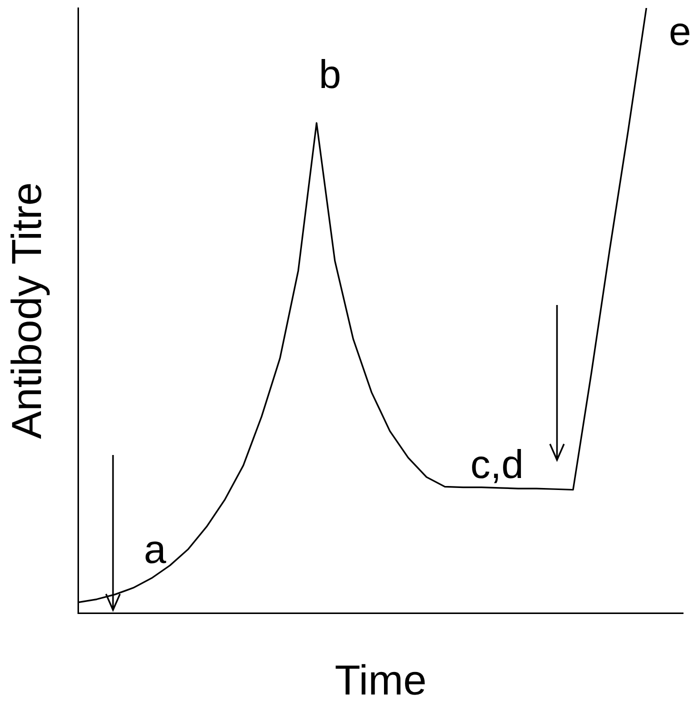 This screenshot has width=695, height=712. I want to click on annotation: c,d, so click(497, 465).